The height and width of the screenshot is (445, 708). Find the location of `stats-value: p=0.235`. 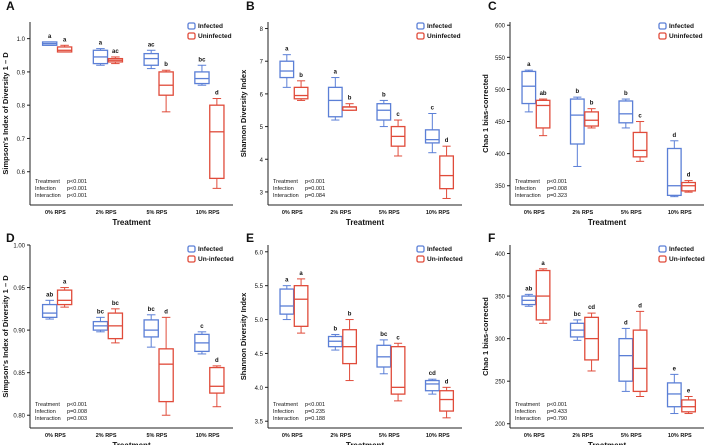

stats-value: p=0.235 is located at coordinates (315, 412).